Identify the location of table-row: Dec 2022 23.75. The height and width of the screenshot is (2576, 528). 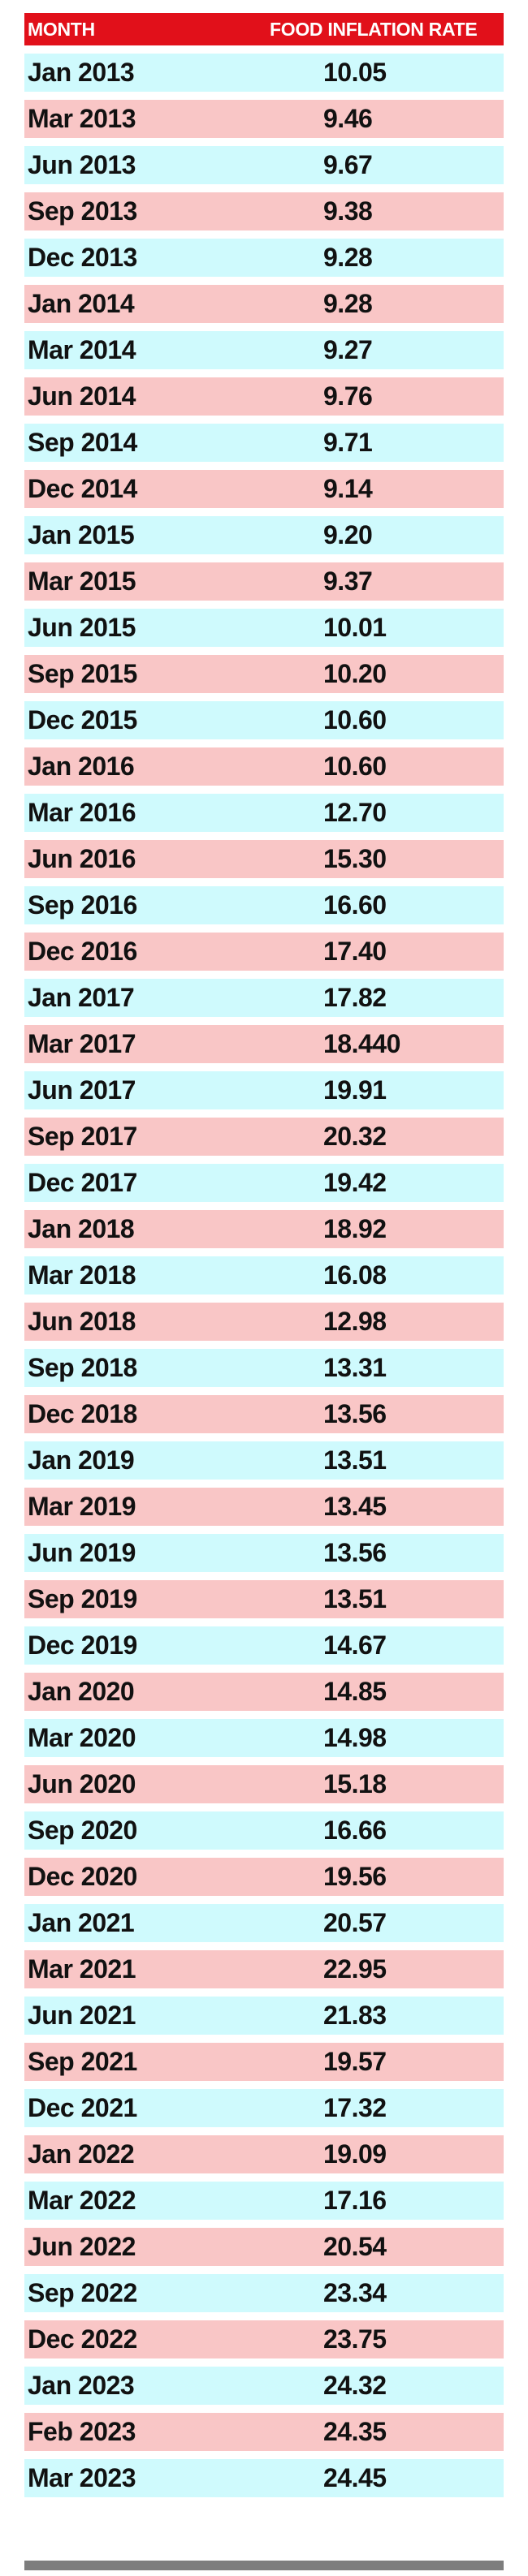
(264, 2339).